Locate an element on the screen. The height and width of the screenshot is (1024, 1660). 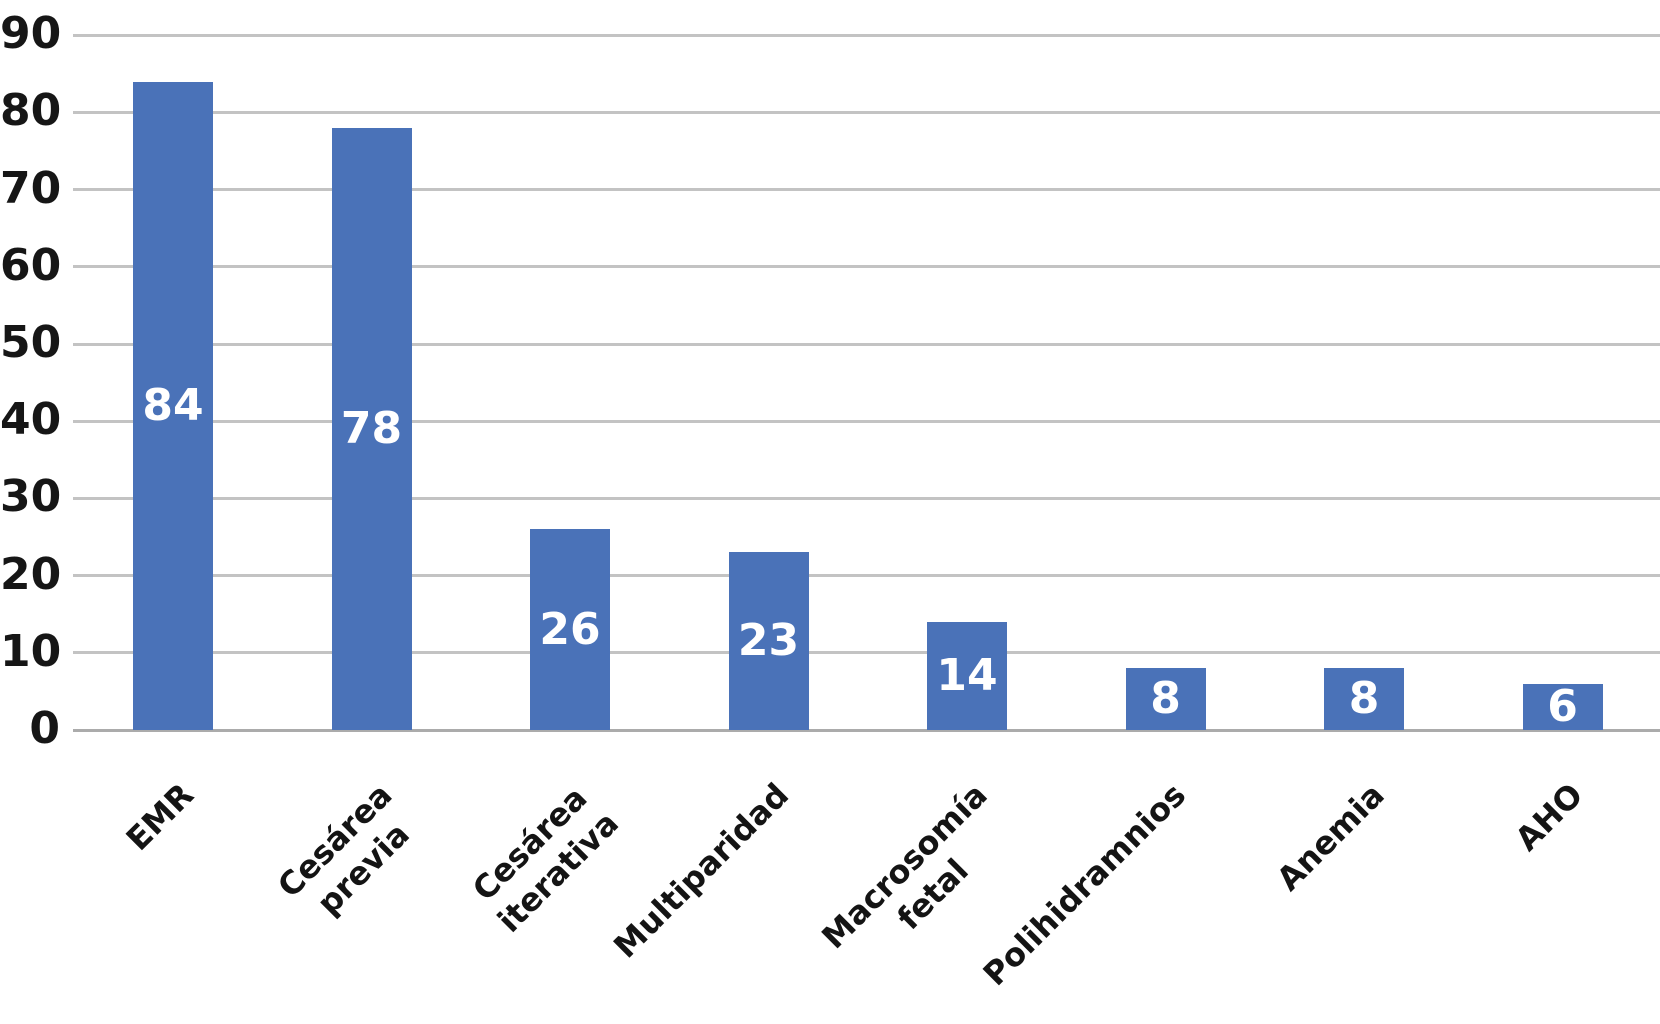
x-category-label: Cesárea iterativa is located at coordinates (545, 859).